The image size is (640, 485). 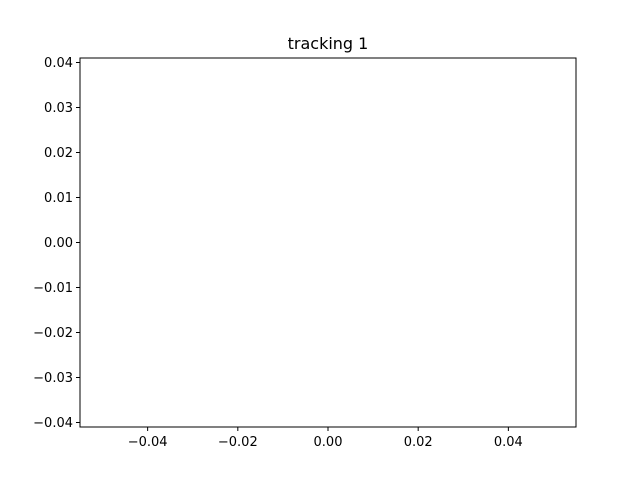 I want to click on y-tick-label: −0.01, so click(x=53, y=288).